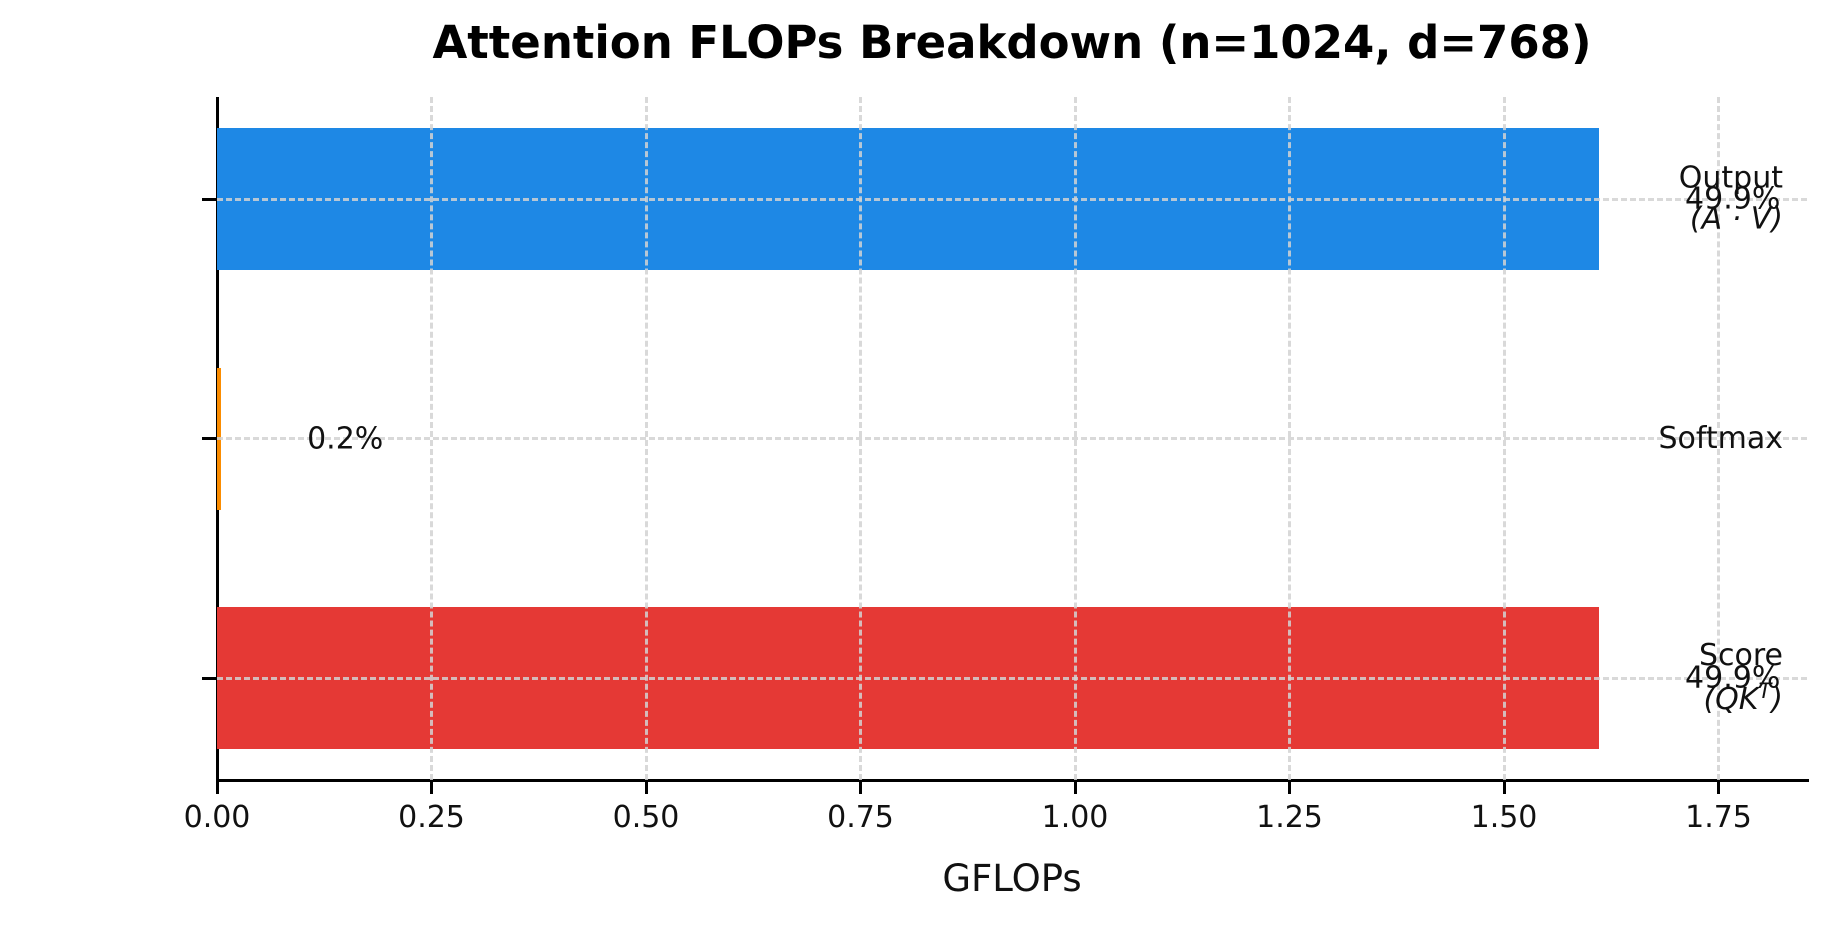 The width and height of the screenshot is (1834, 934). Describe the element at coordinates (345, 438) in the screenshot. I see `pct-annotation-softmax: 0.2%` at that location.